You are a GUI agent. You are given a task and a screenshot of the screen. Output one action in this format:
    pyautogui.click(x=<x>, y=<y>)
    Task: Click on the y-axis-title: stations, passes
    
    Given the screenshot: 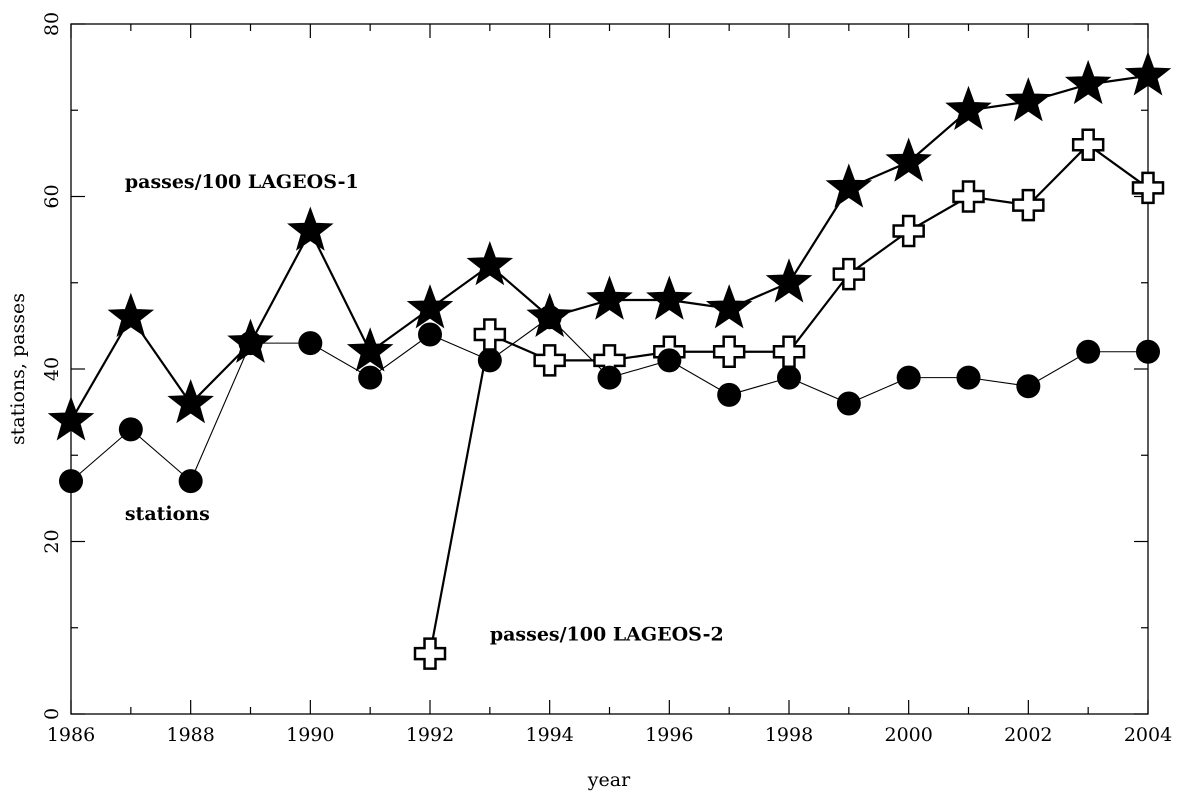 What is the action you would take?
    pyautogui.click(x=18, y=369)
    